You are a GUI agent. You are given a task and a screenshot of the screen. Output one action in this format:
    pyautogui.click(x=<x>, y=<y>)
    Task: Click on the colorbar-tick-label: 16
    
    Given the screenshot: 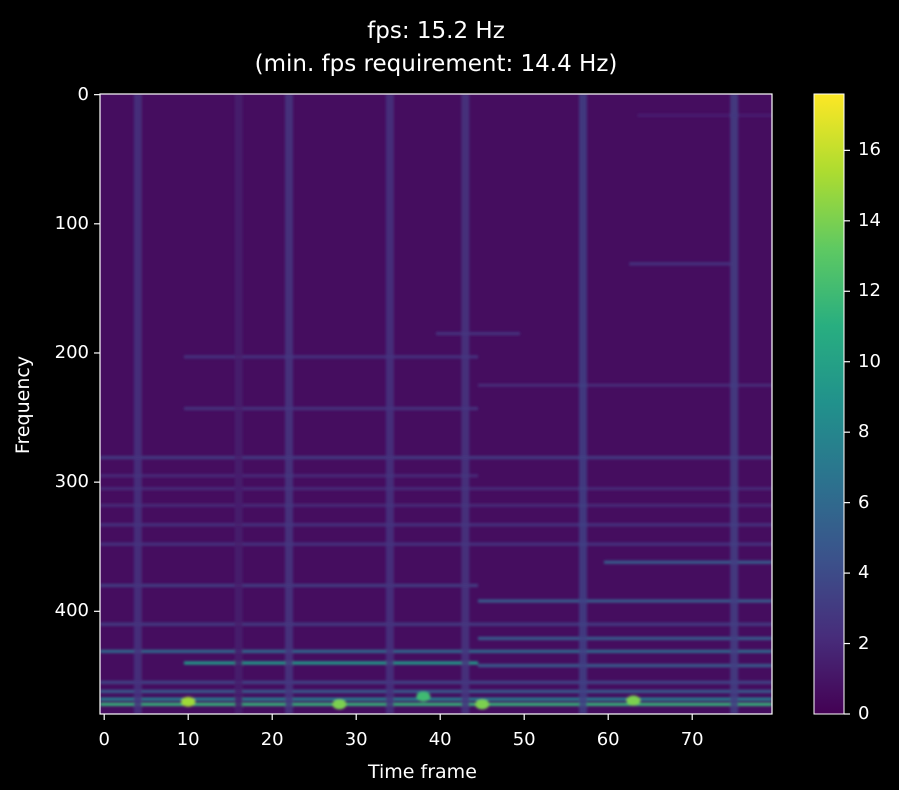 What is the action you would take?
    pyautogui.click(x=869, y=150)
    